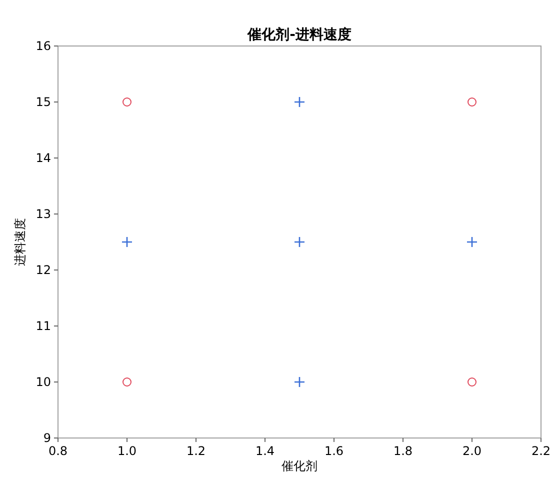 Image resolution: width=550 pixels, height=477 pixels. Describe the element at coordinates (43, 46) in the screenshot. I see `y-tick-label: 16` at that location.